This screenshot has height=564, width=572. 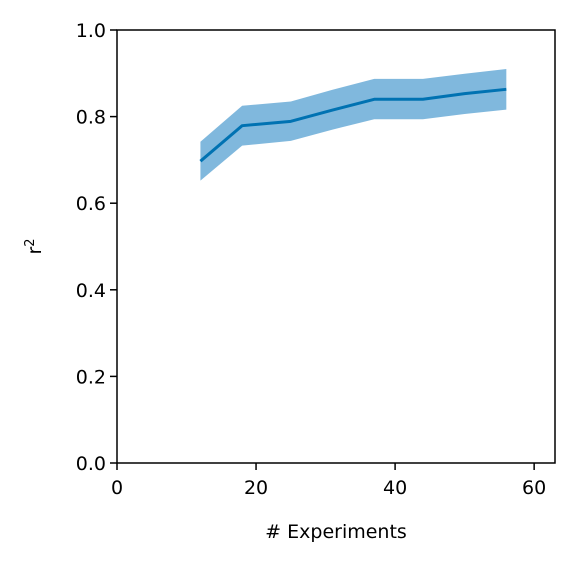 I want to click on mean-line-layer, so click(x=353, y=125).